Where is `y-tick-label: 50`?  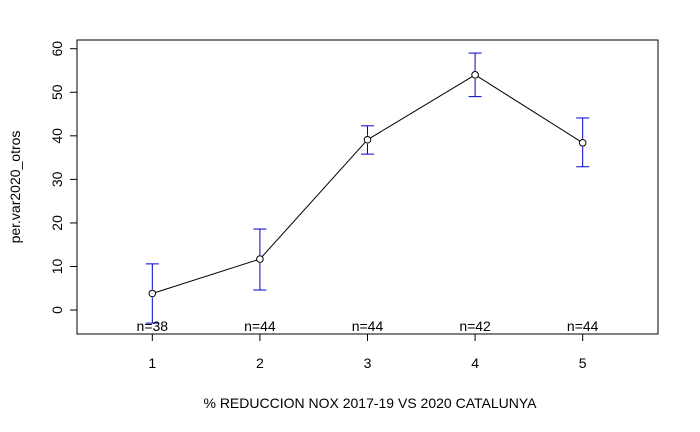 y-tick-label: 50 is located at coordinates (57, 92).